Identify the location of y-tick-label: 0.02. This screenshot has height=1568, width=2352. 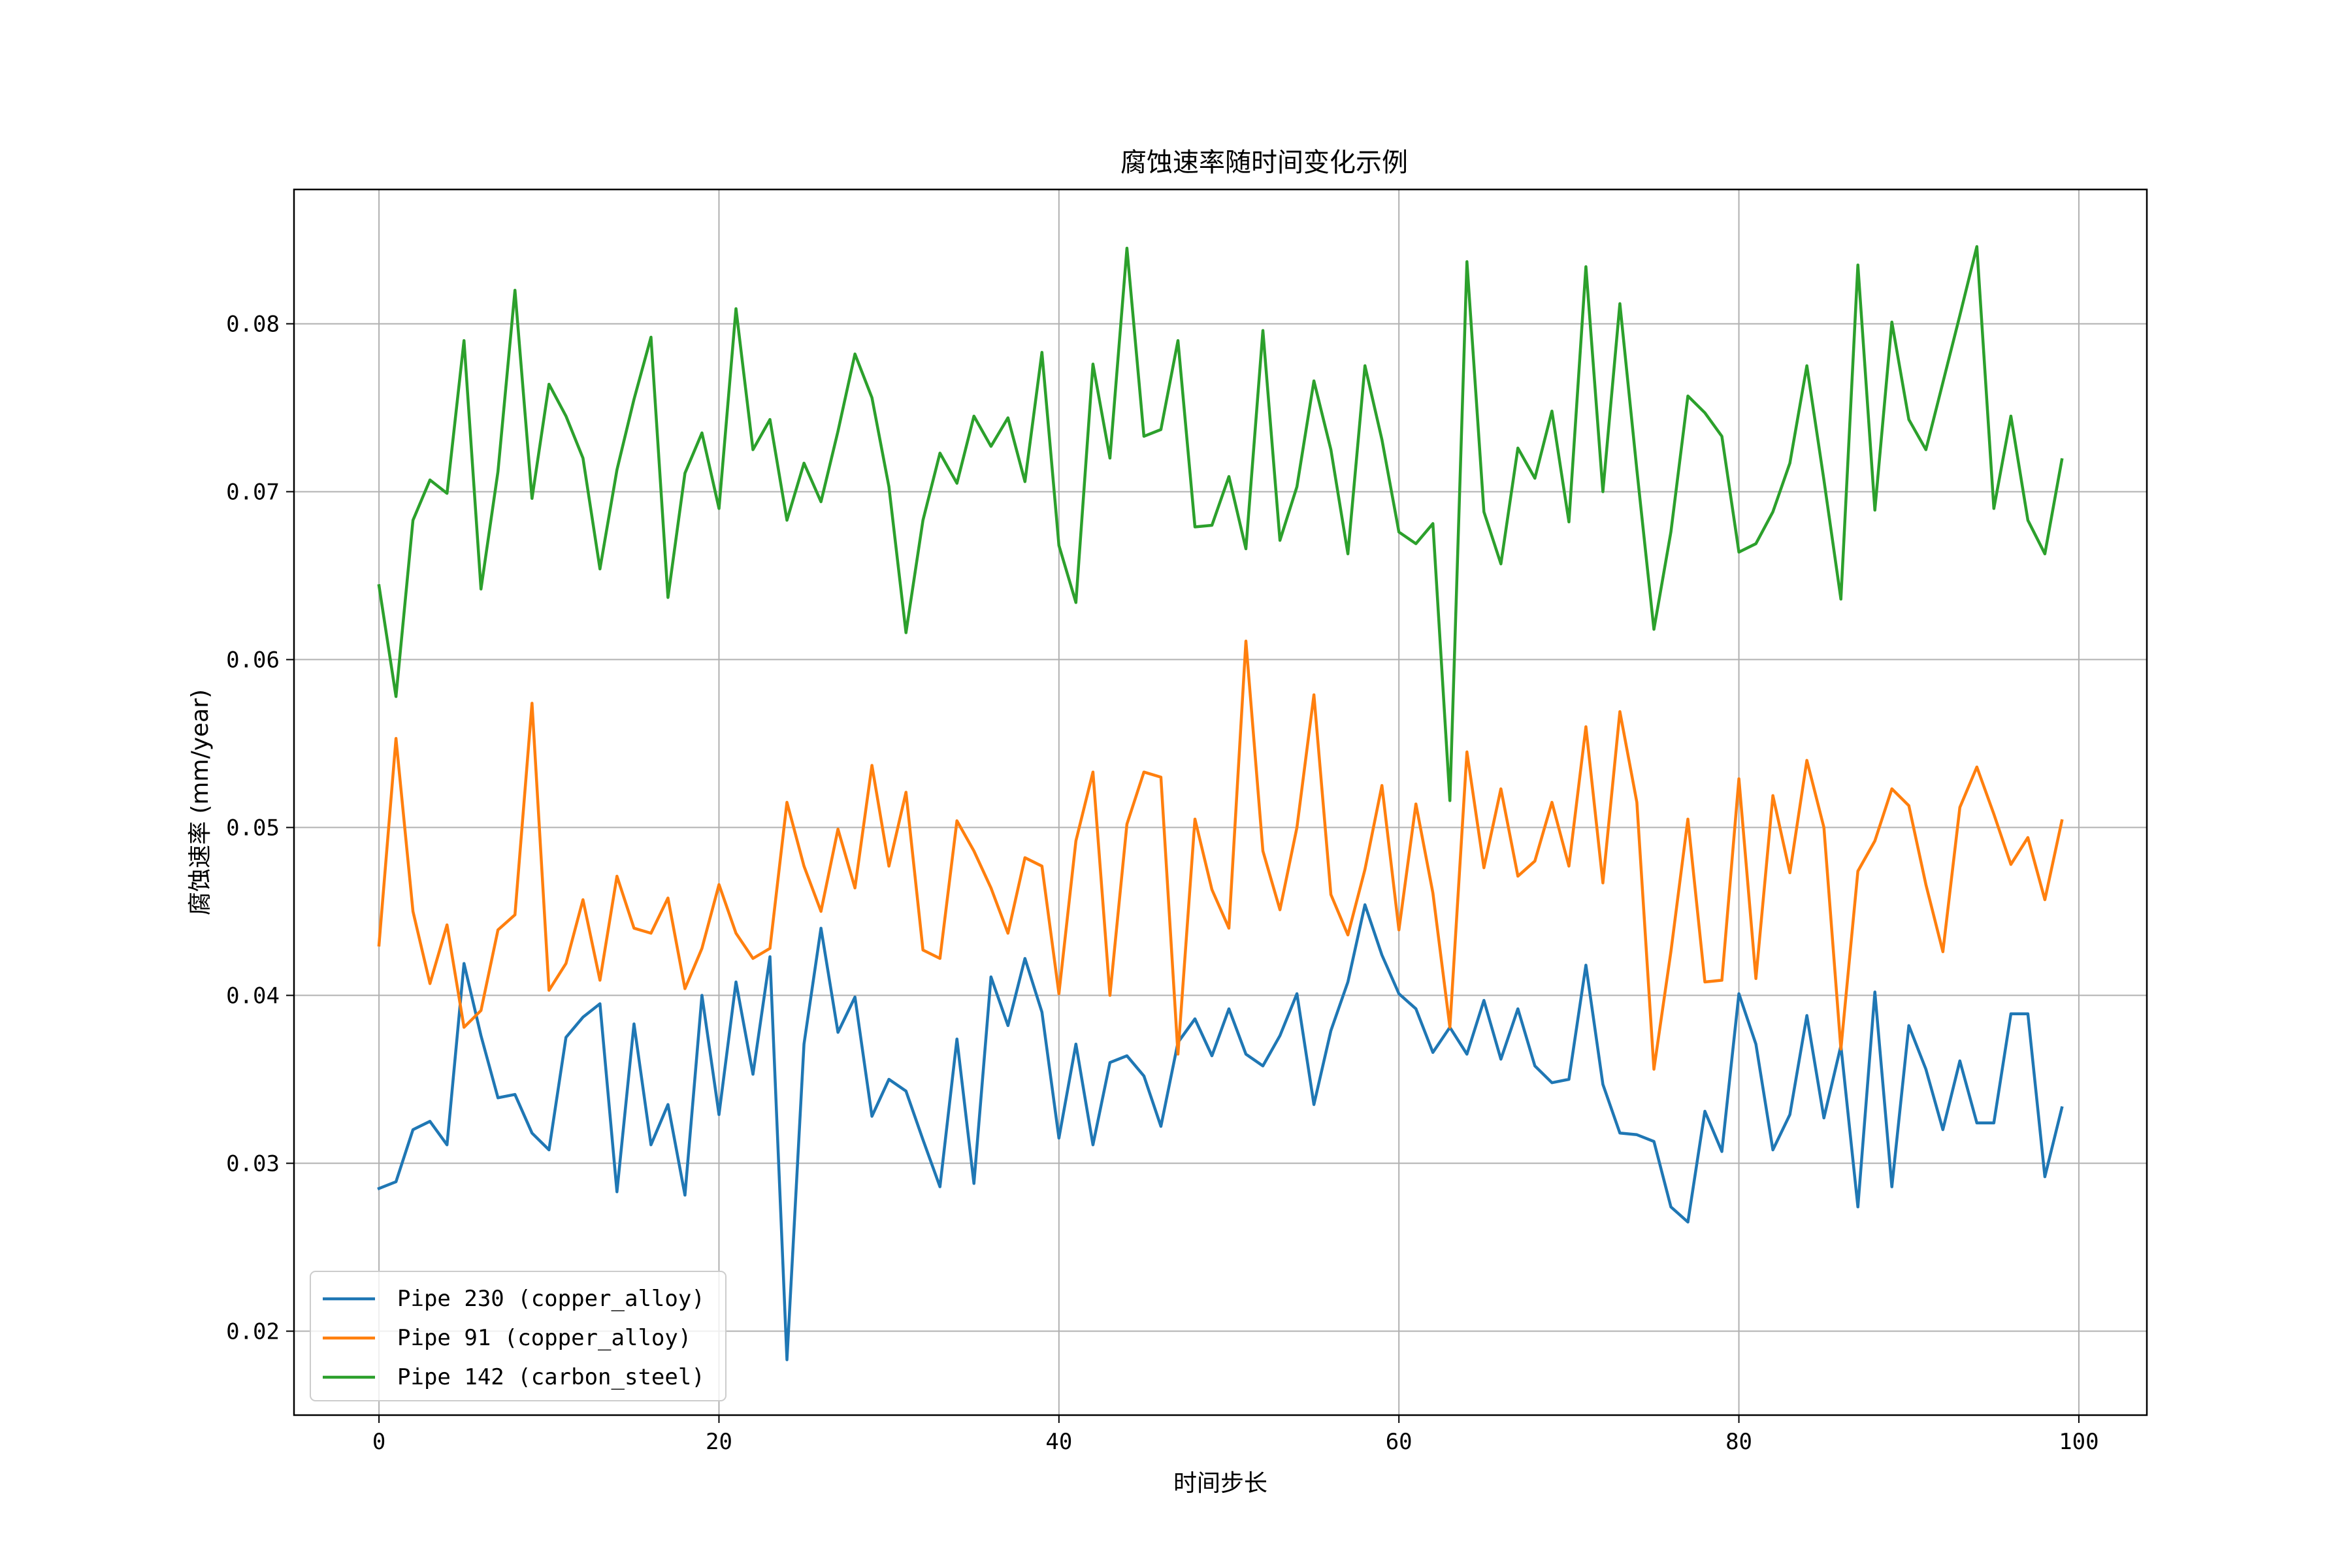
(253, 1332).